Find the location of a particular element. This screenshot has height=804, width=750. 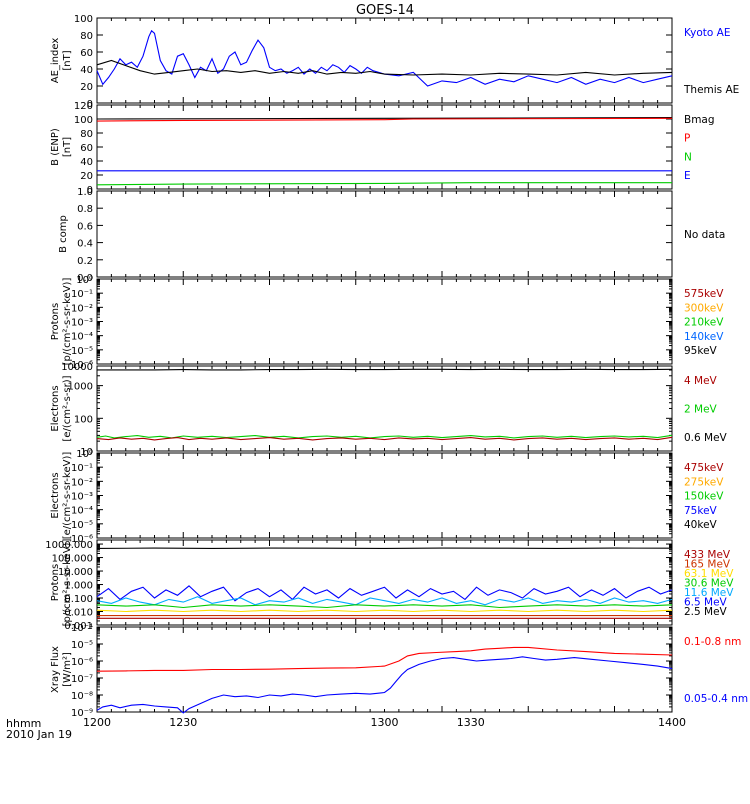

footer-date-label: 2010 Jan 19 is located at coordinates (39, 734).